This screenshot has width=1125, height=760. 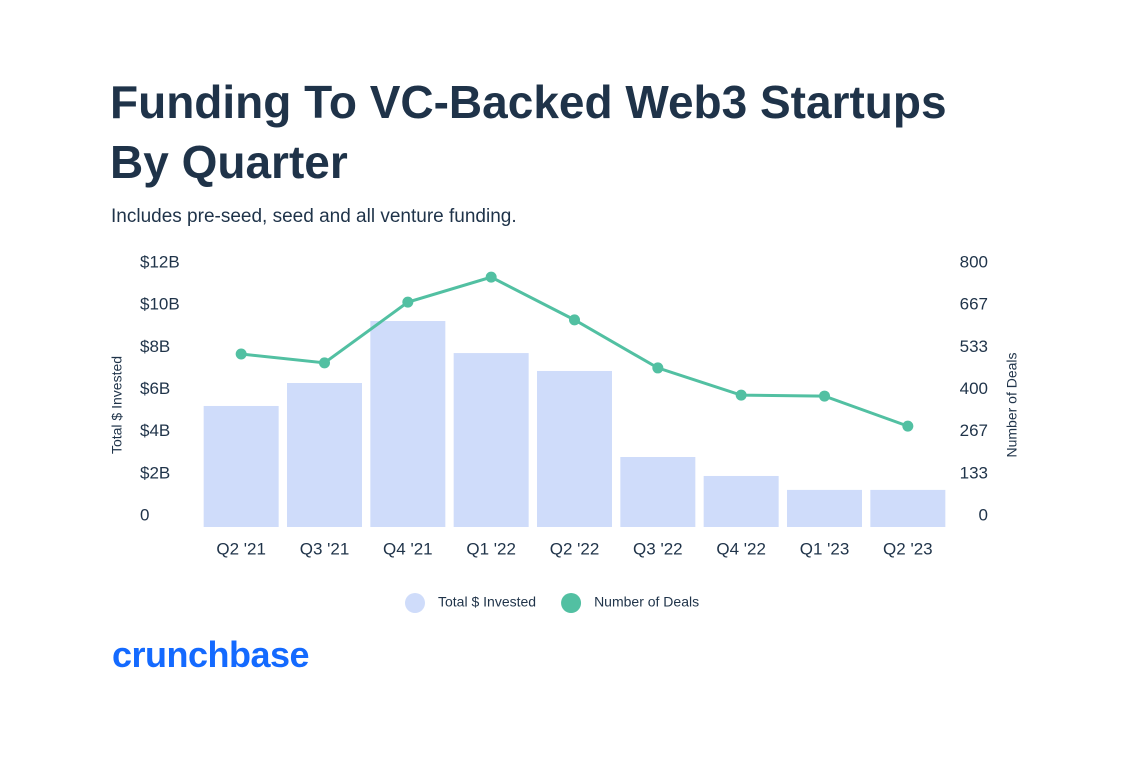 I want to click on y-tick-label: $8B, so click(x=155, y=346).